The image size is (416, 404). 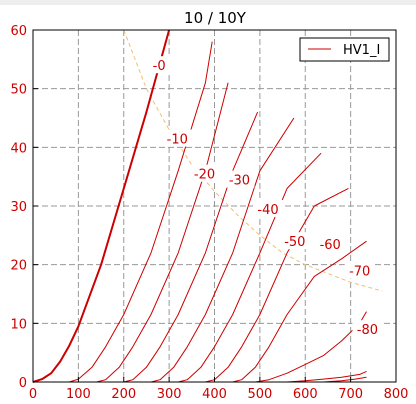 I want to click on x-tick-label: 700, so click(x=350, y=394).